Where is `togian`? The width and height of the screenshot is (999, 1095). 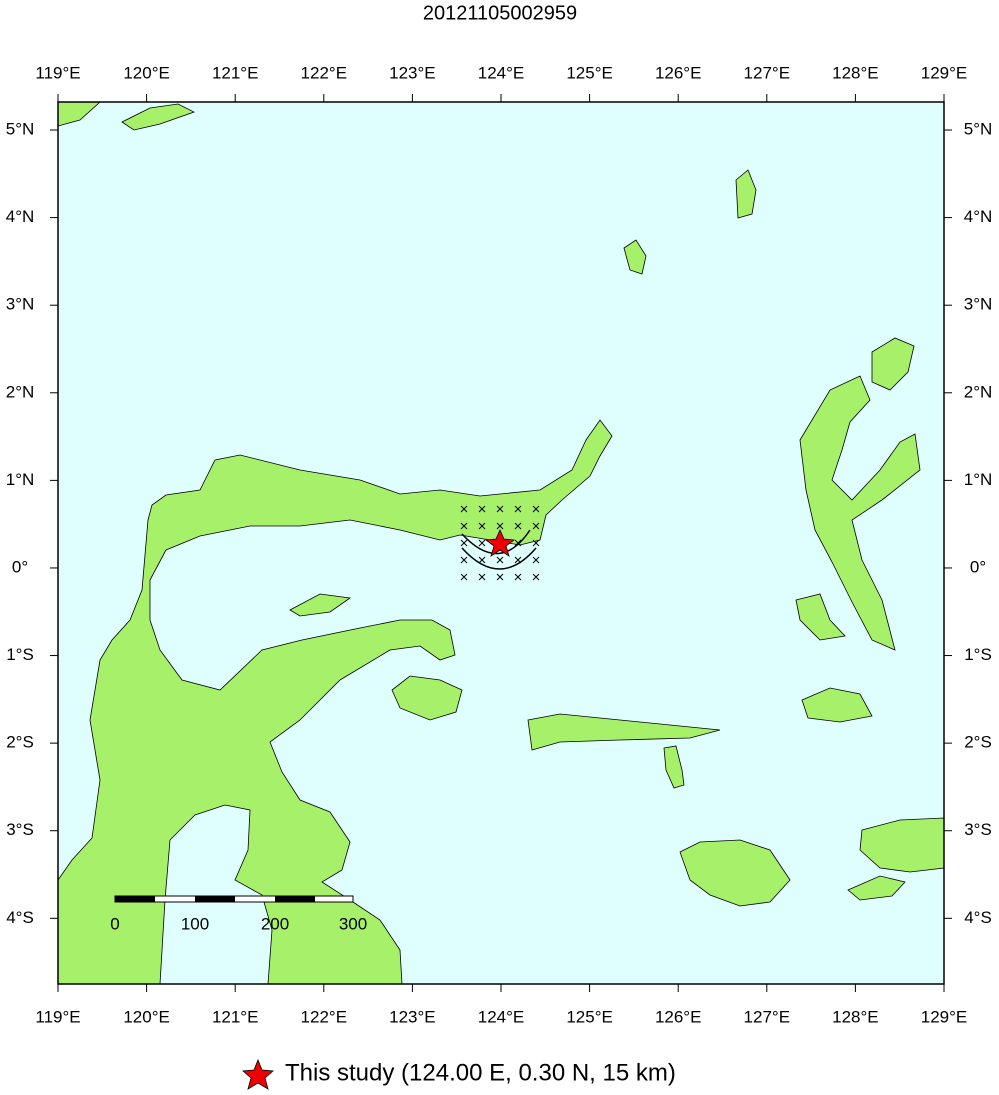 togian is located at coordinates (320, 605).